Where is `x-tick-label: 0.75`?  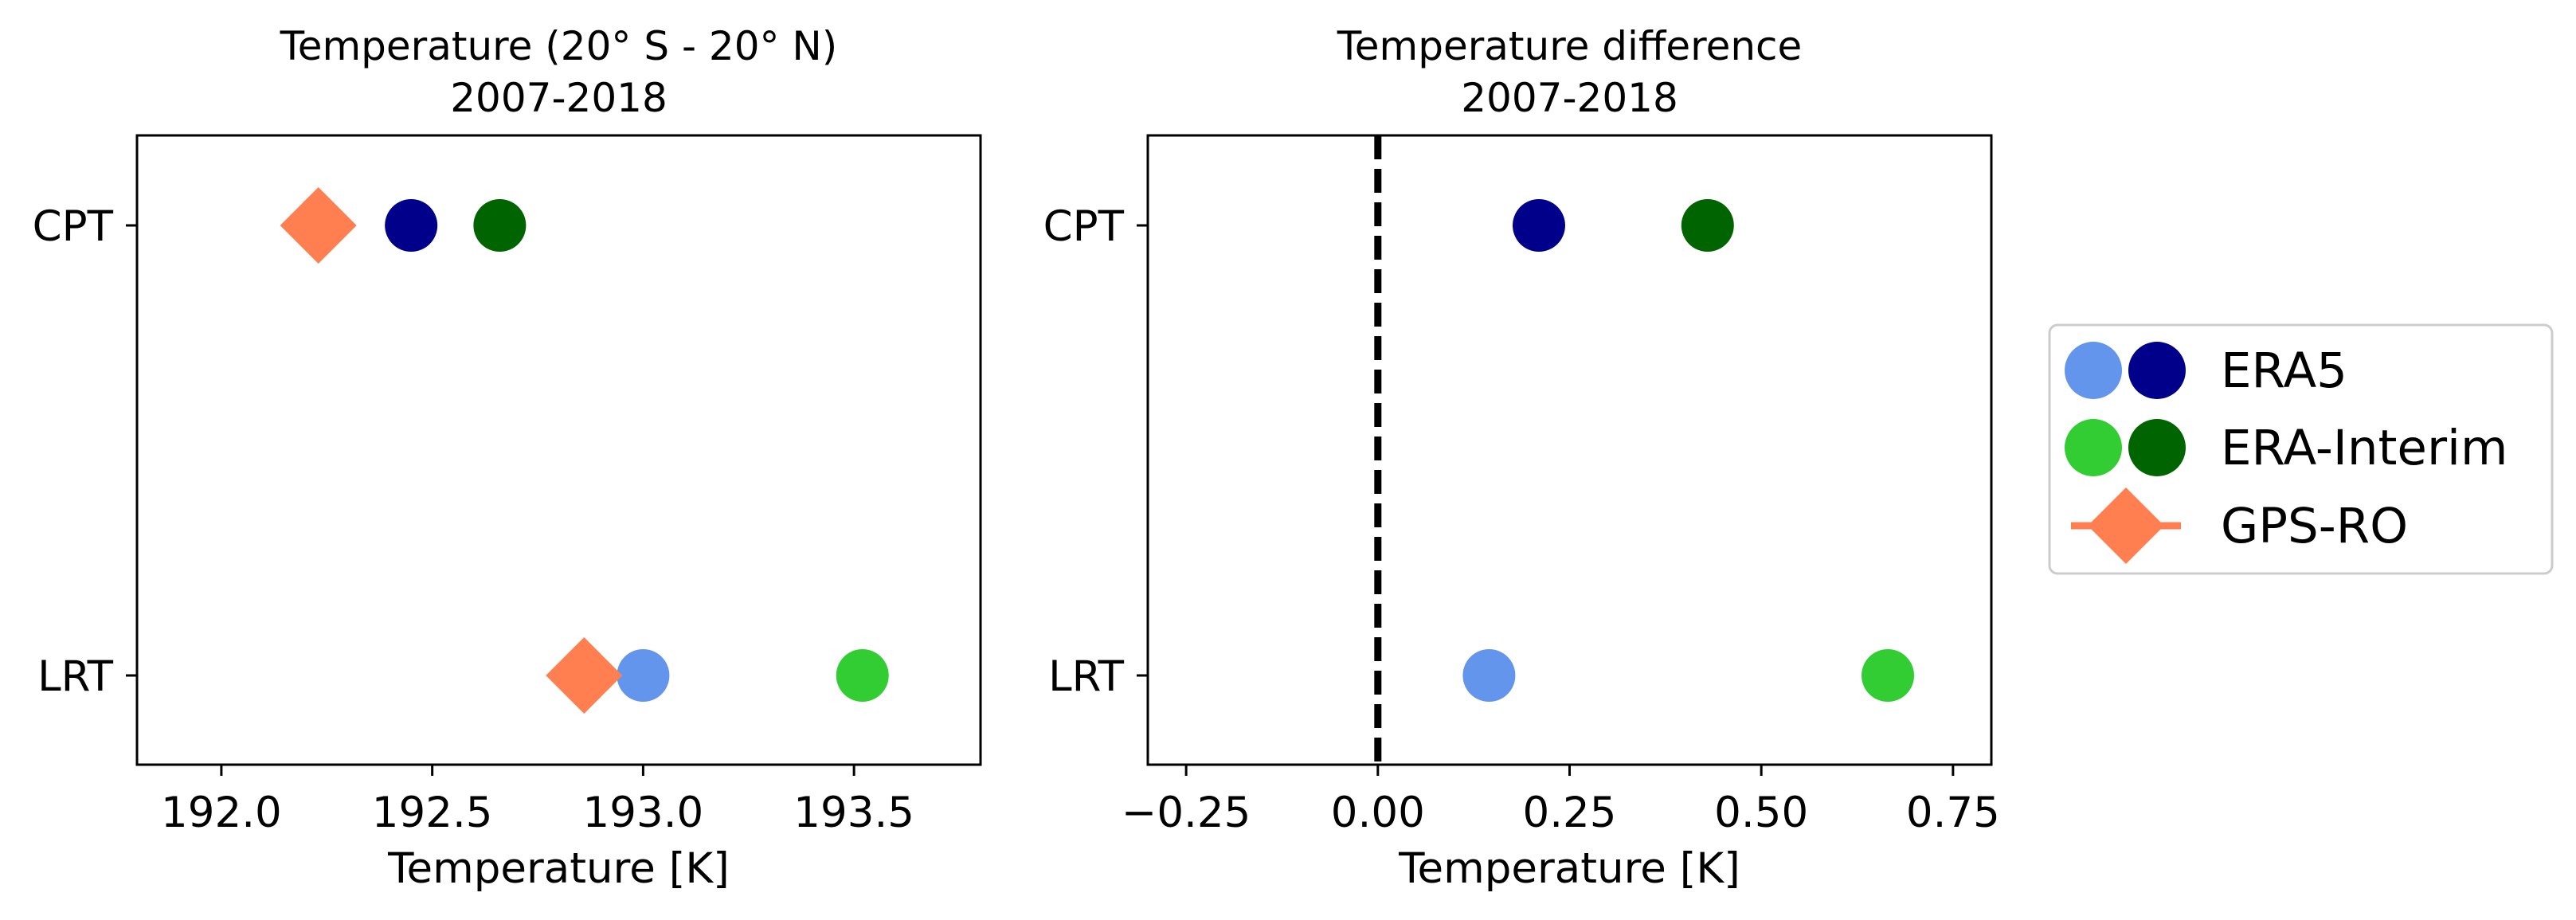 x-tick-label: 0.75 is located at coordinates (1953, 813).